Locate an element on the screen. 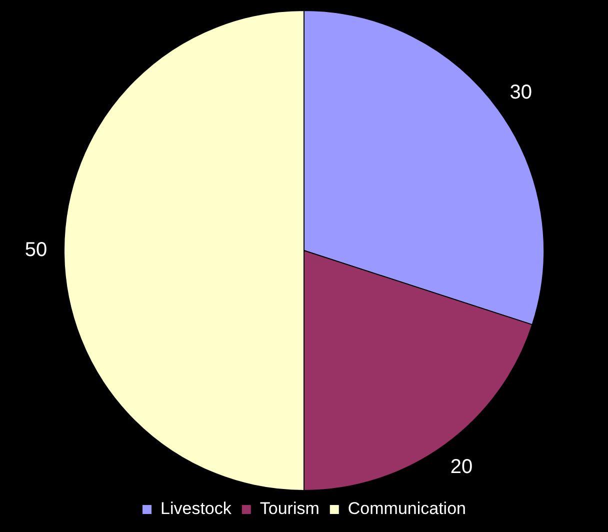 This screenshot has width=608, height=532. legend-label: Communication is located at coordinates (407, 508).